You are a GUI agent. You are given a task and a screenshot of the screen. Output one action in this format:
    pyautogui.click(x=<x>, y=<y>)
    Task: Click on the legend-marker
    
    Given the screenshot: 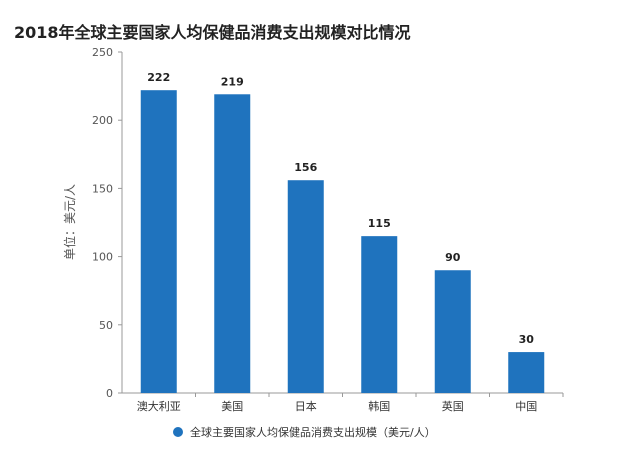 What is the action you would take?
    pyautogui.click(x=178, y=432)
    